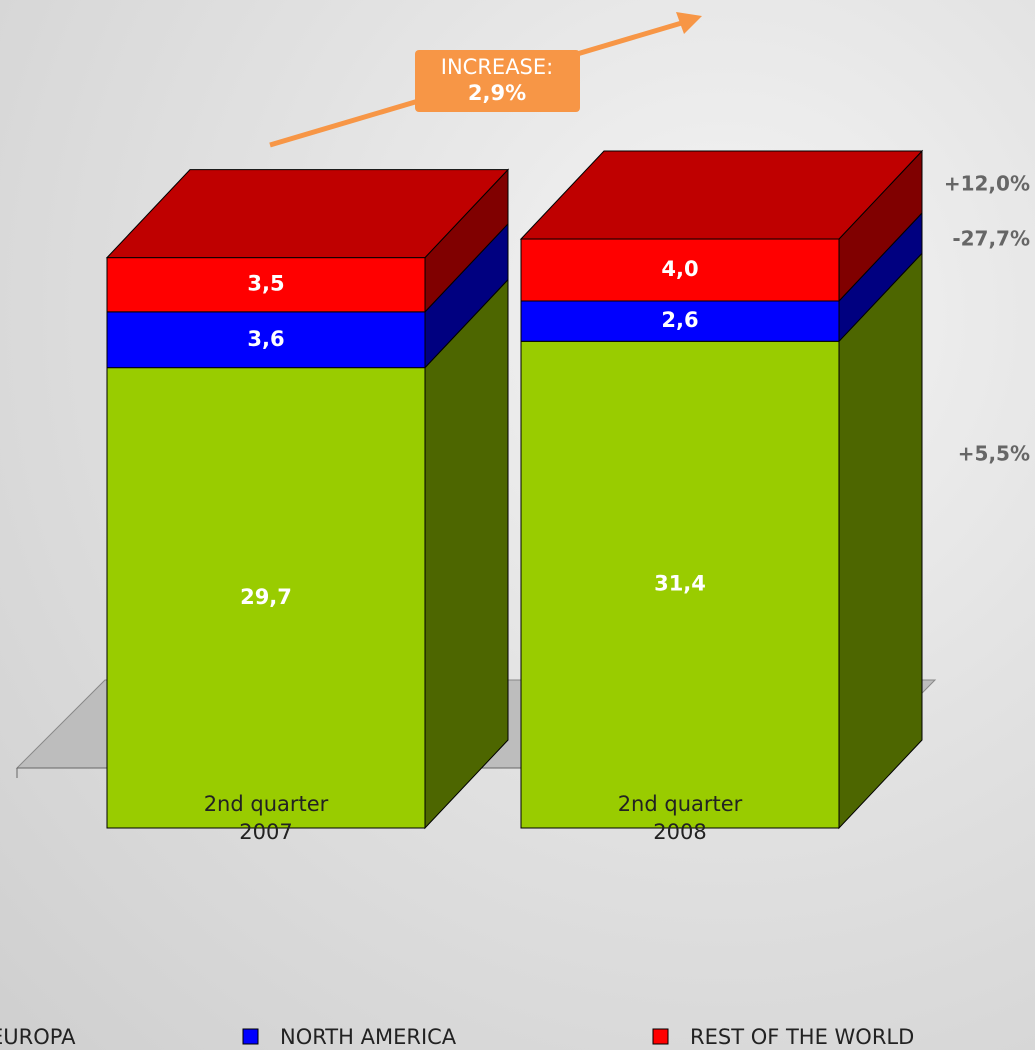 The height and width of the screenshot is (1050, 1035). I want to click on value-label: 2,6, so click(679, 320).